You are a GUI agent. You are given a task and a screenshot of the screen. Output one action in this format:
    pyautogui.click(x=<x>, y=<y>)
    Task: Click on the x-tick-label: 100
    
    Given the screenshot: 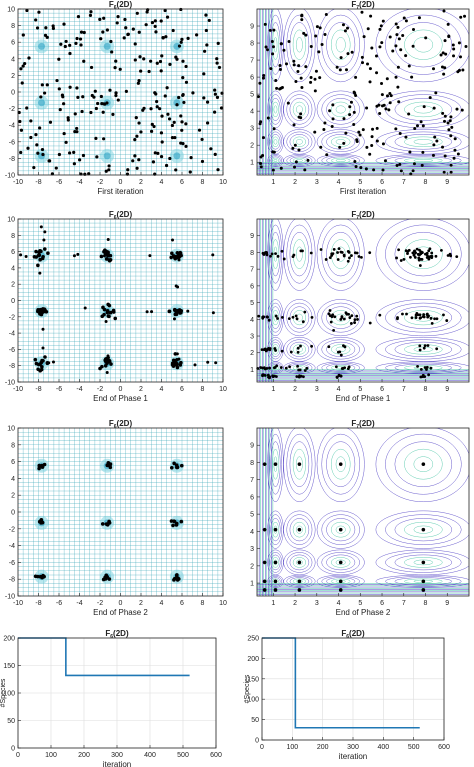 What is the action you would take?
    pyautogui.click(x=292, y=747)
    